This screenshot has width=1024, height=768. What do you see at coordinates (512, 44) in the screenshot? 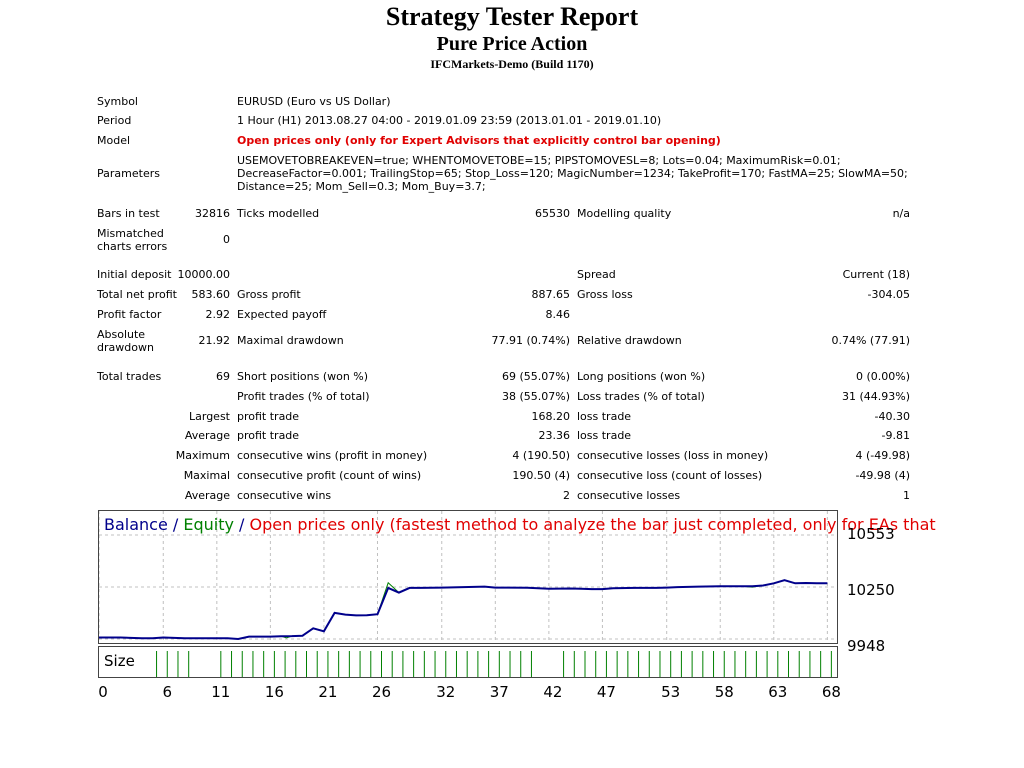
I see `report-subtitle: Pure Price Action` at bounding box center [512, 44].